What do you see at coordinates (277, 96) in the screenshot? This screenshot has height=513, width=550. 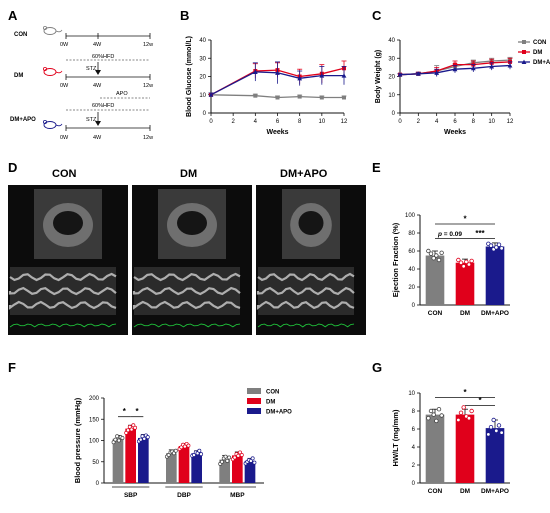 I see `series-line-con` at bounding box center [277, 96].